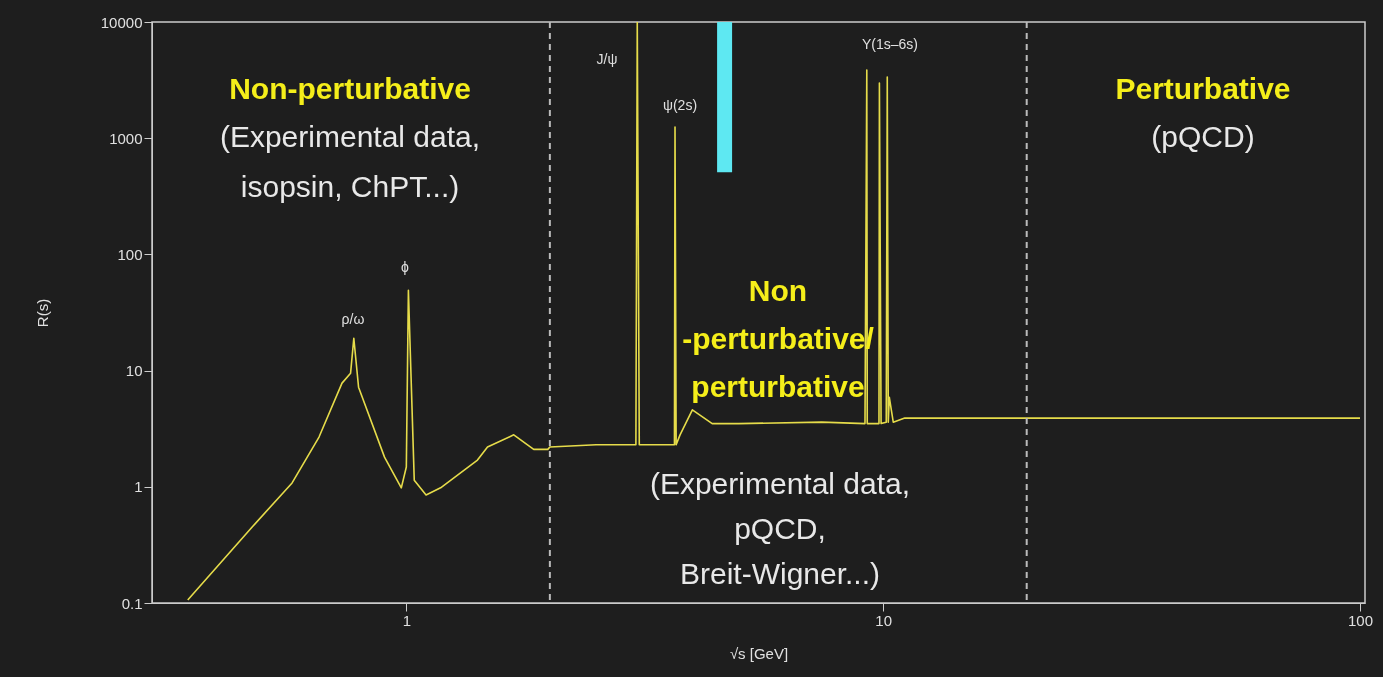 This screenshot has height=677, width=1383. I want to click on y-tick-label: 10, so click(134, 371).